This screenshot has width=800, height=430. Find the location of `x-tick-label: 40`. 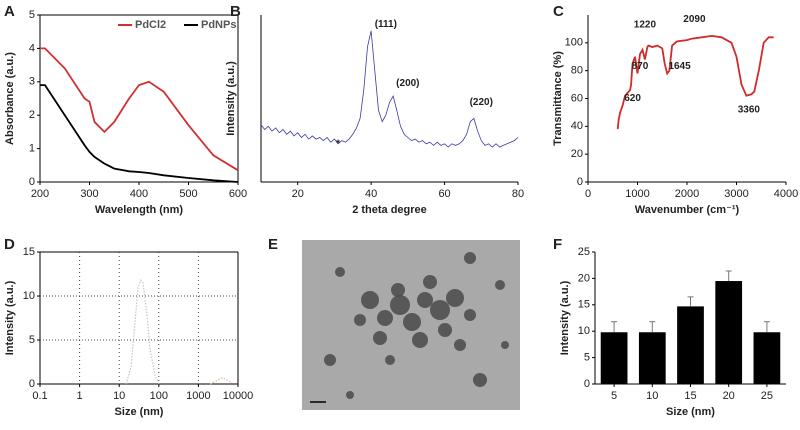

x-tick-label: 40 is located at coordinates (371, 194).